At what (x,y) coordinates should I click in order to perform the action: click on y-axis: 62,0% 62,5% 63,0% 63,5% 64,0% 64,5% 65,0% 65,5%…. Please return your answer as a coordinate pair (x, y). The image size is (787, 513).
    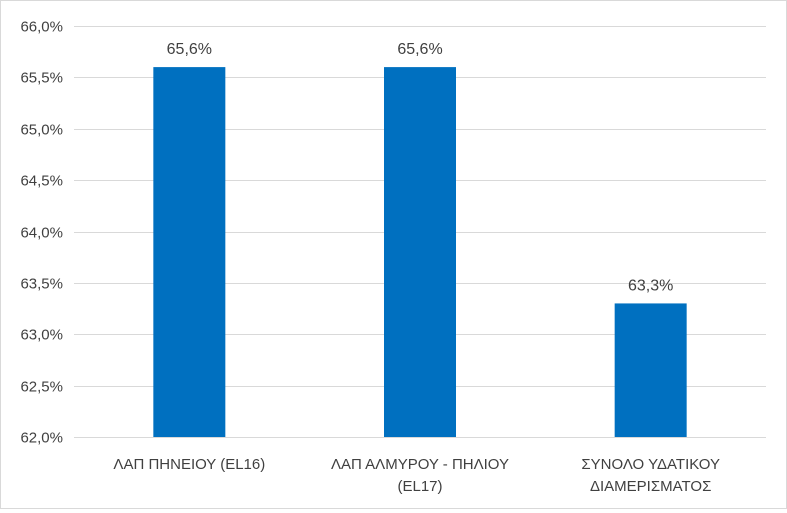
    Looking at the image, I should click on (41, 233).